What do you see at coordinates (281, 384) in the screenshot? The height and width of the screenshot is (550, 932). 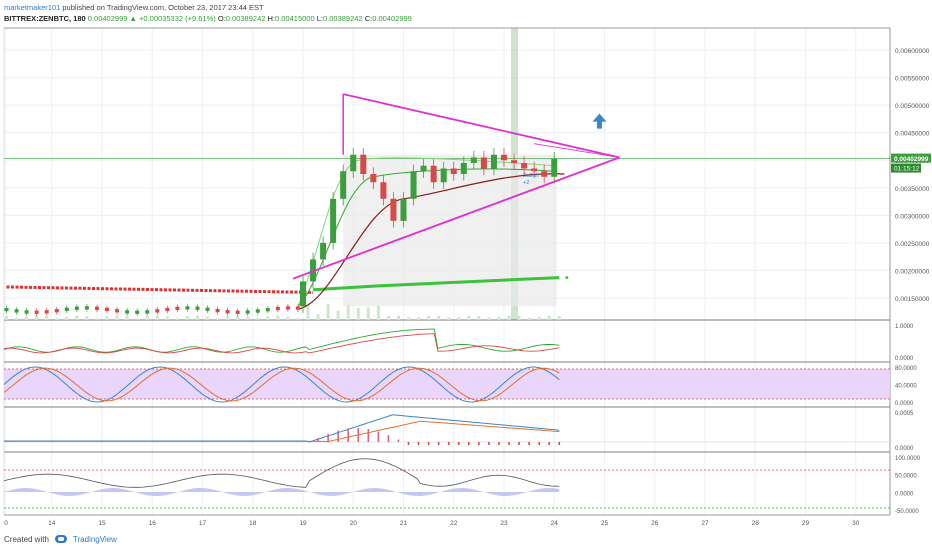 I see `stoch-d-line` at bounding box center [281, 384].